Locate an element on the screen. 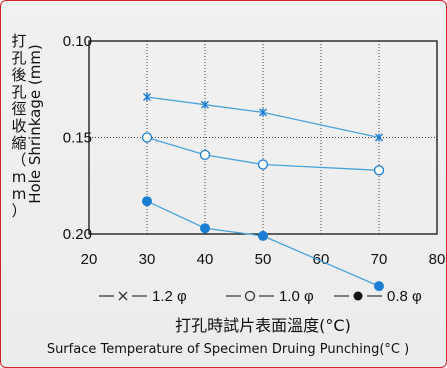  y-tick-label: 0.15 is located at coordinates (77, 138).